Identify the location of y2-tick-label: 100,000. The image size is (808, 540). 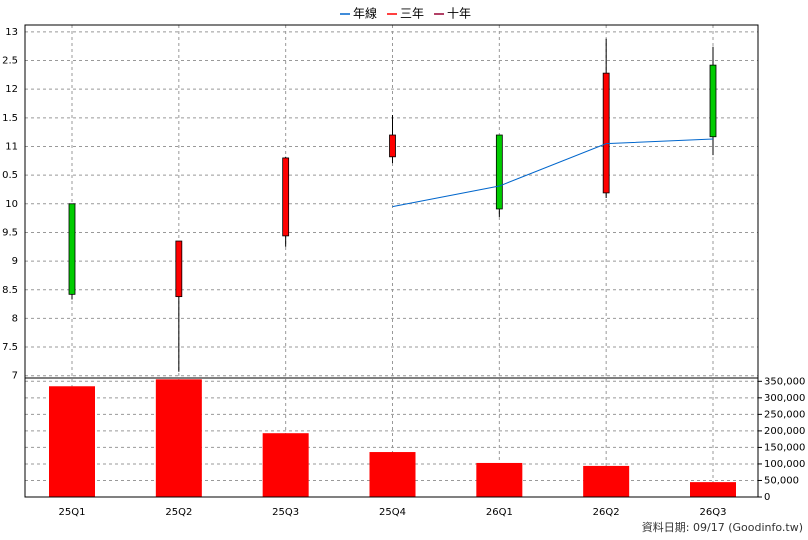
(784, 464).